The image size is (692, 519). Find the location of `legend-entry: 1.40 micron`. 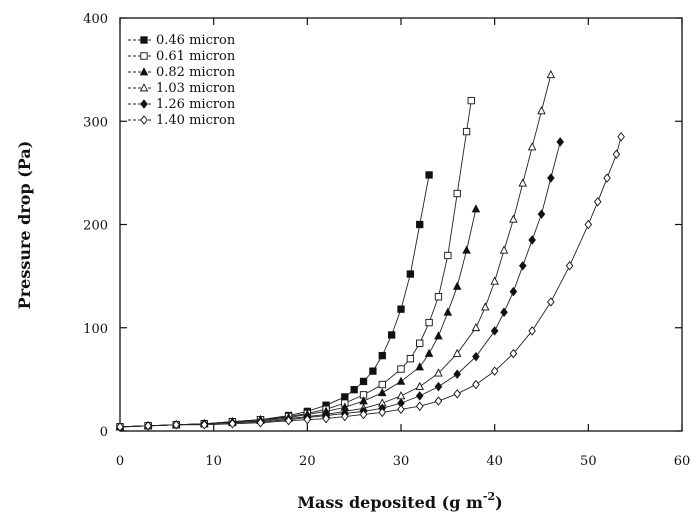

legend-entry: 1.40 micron is located at coordinates (182, 120).